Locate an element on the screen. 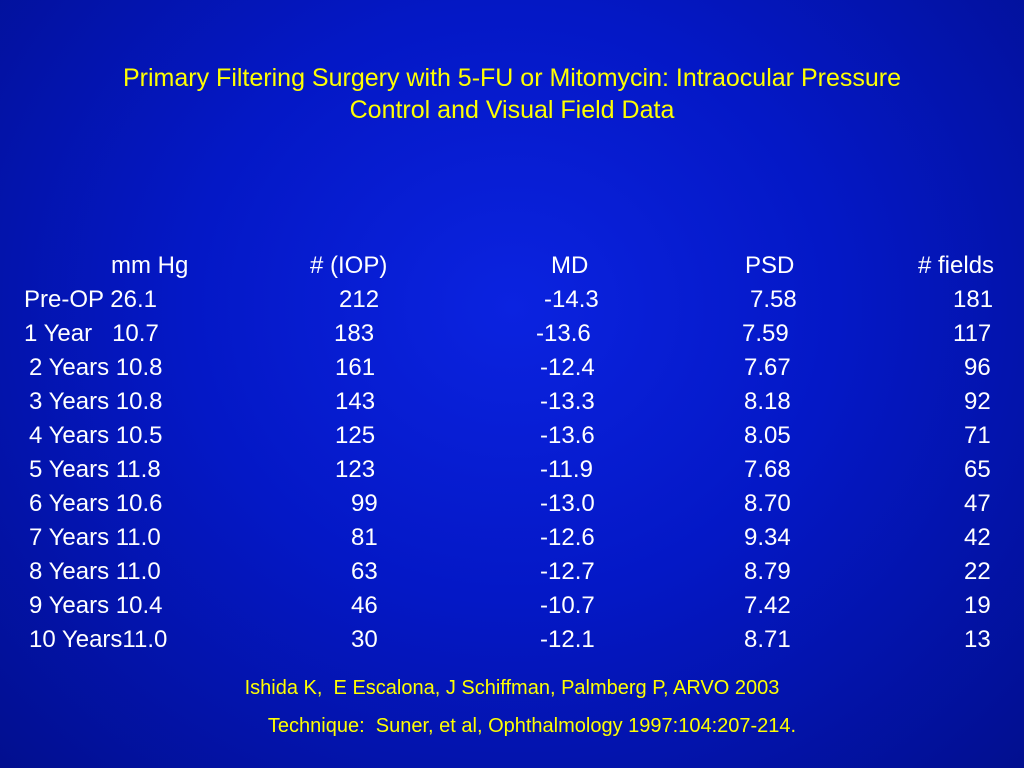 The image size is (1024, 768). row-label: 6 Years 10.6 is located at coordinates (96, 503).